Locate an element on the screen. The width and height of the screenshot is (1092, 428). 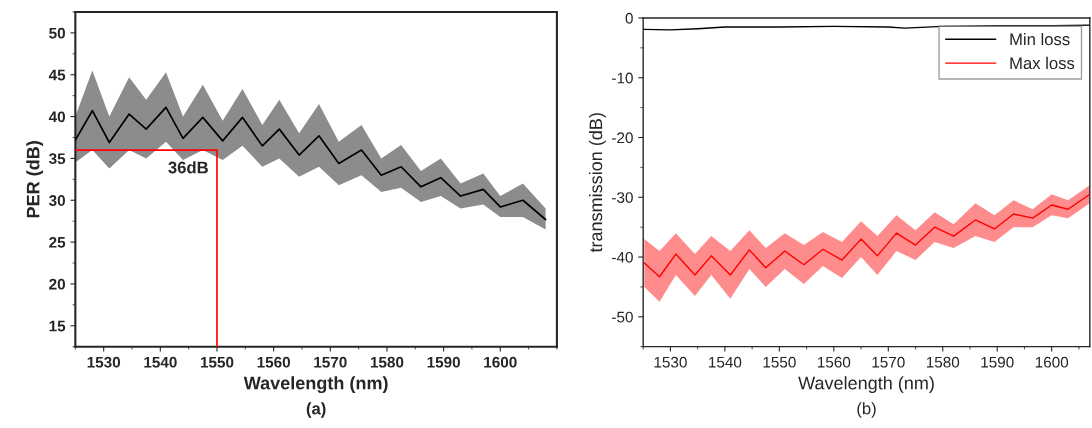
y-axis-title: transmission (dB) is located at coordinates (597, 183).